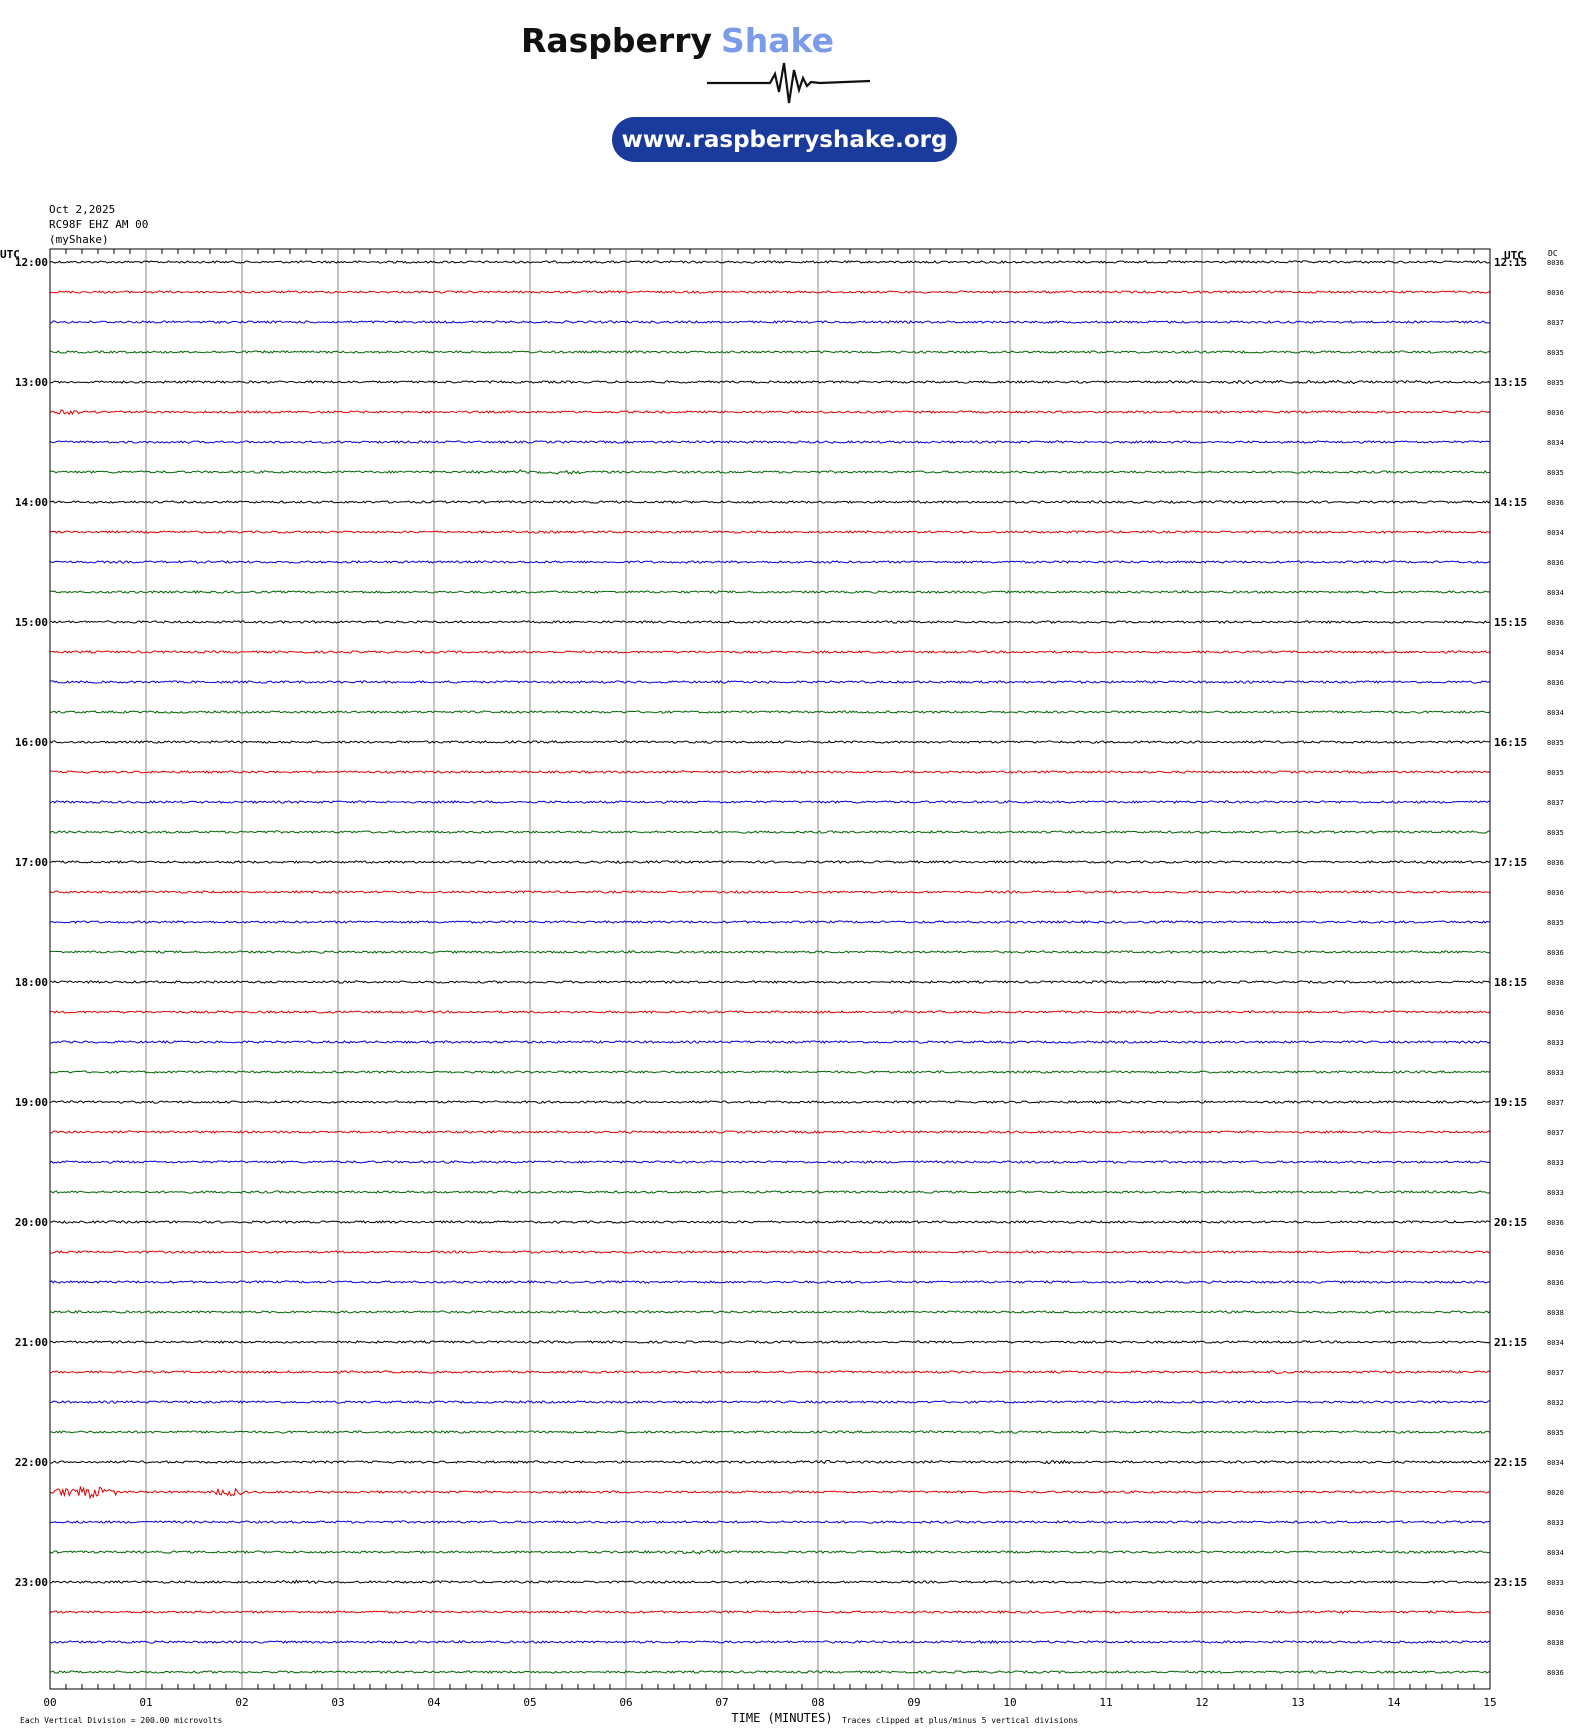 The height and width of the screenshot is (1732, 1570). I want to click on left-hour-label: 20:00, so click(31, 1222).